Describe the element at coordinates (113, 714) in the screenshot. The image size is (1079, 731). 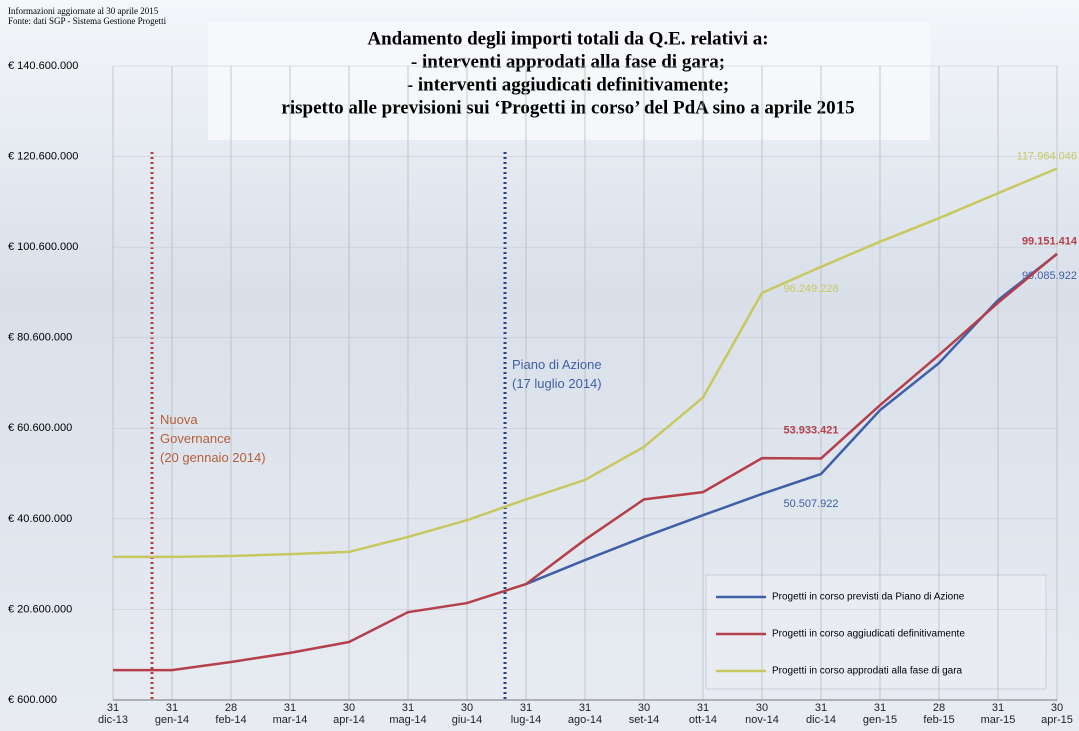
I see `x-tick-label: 31 dic-13` at that location.